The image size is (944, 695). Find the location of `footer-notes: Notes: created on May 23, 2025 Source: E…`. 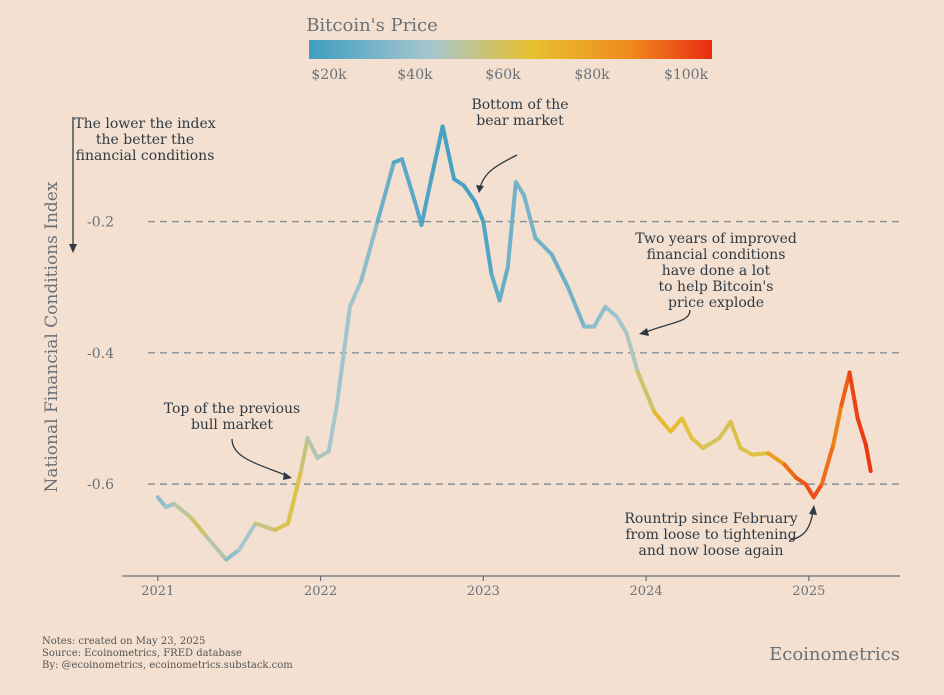

footer-notes: Notes: created on May 23, 2025 Source: E… is located at coordinates (167, 654).